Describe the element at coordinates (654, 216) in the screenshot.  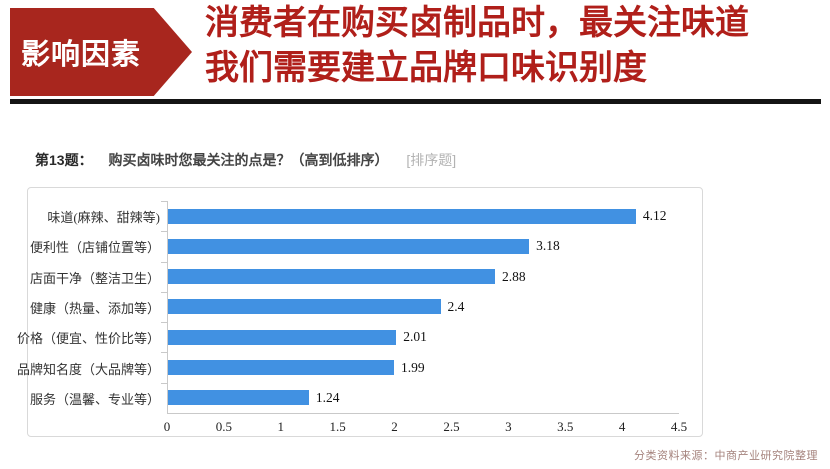
I see `value-label: 4.12` at that location.